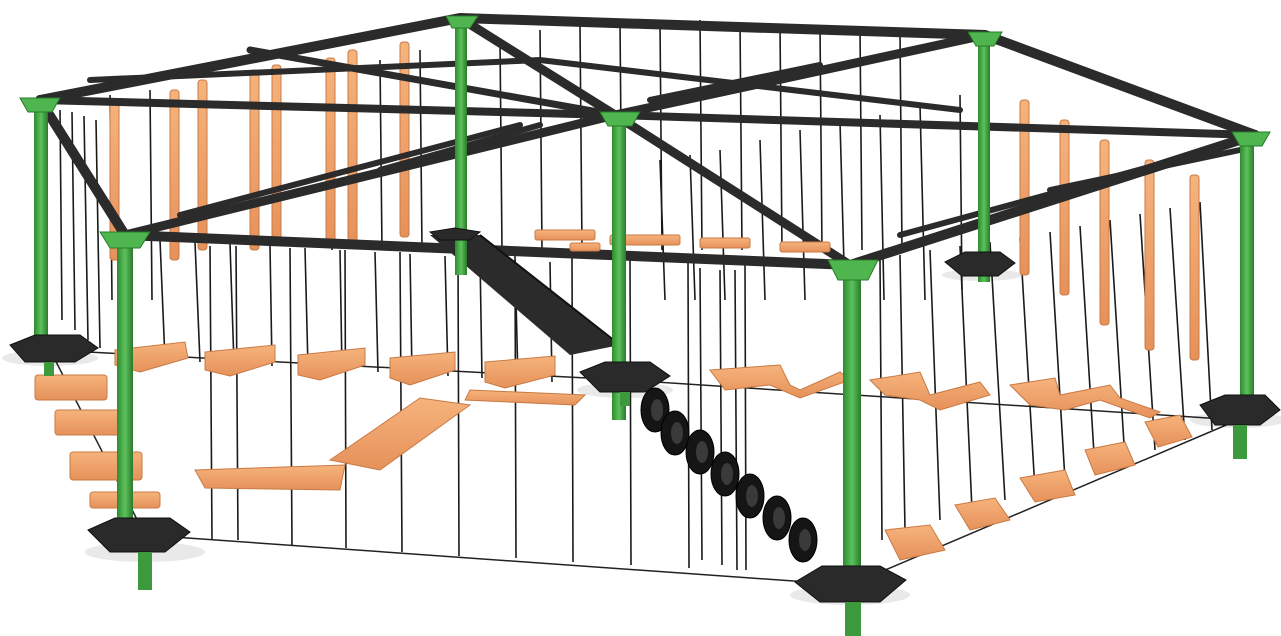 This screenshot has width=1281, height=636. I want to click on black-bridge, so click(525, 294).